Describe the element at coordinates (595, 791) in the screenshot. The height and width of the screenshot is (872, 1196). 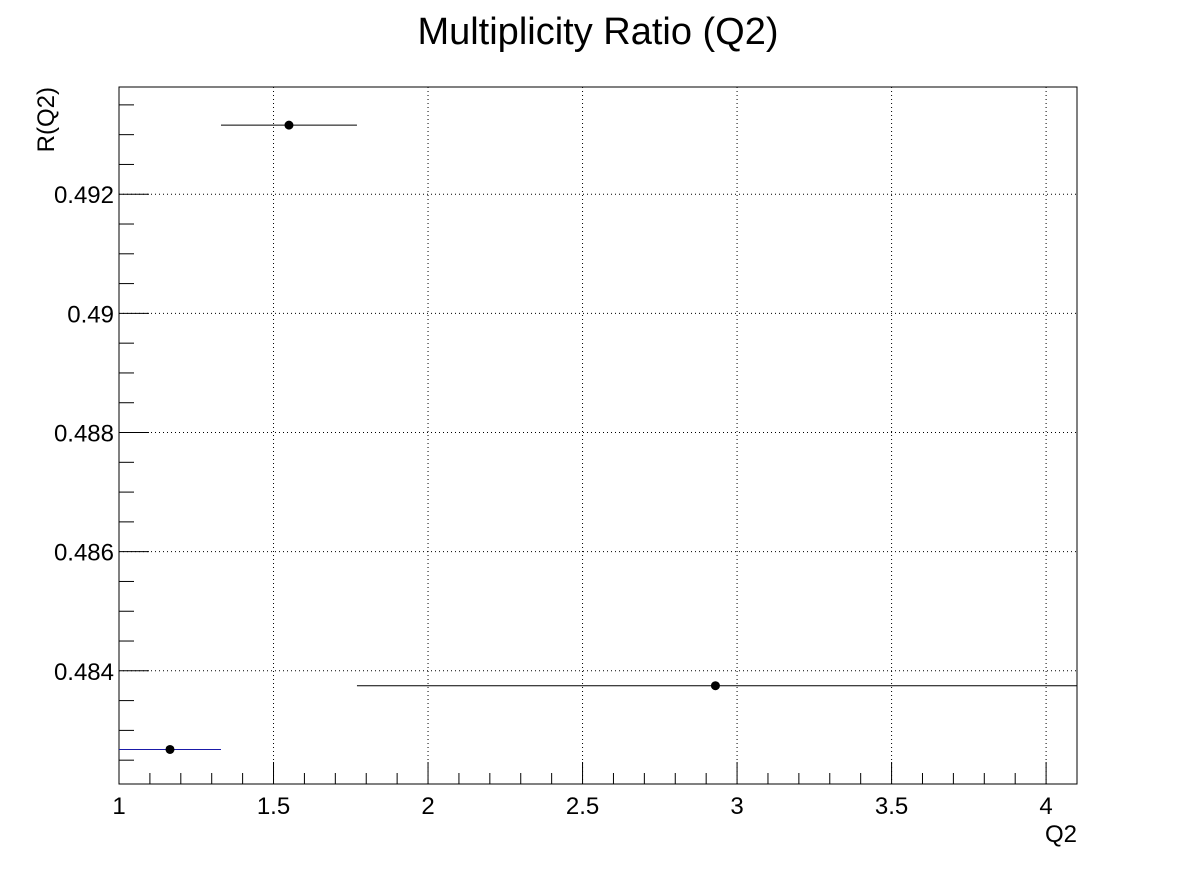
I see `x-axis: 1 1.5 2 2.5 3 3.5 4` at that location.